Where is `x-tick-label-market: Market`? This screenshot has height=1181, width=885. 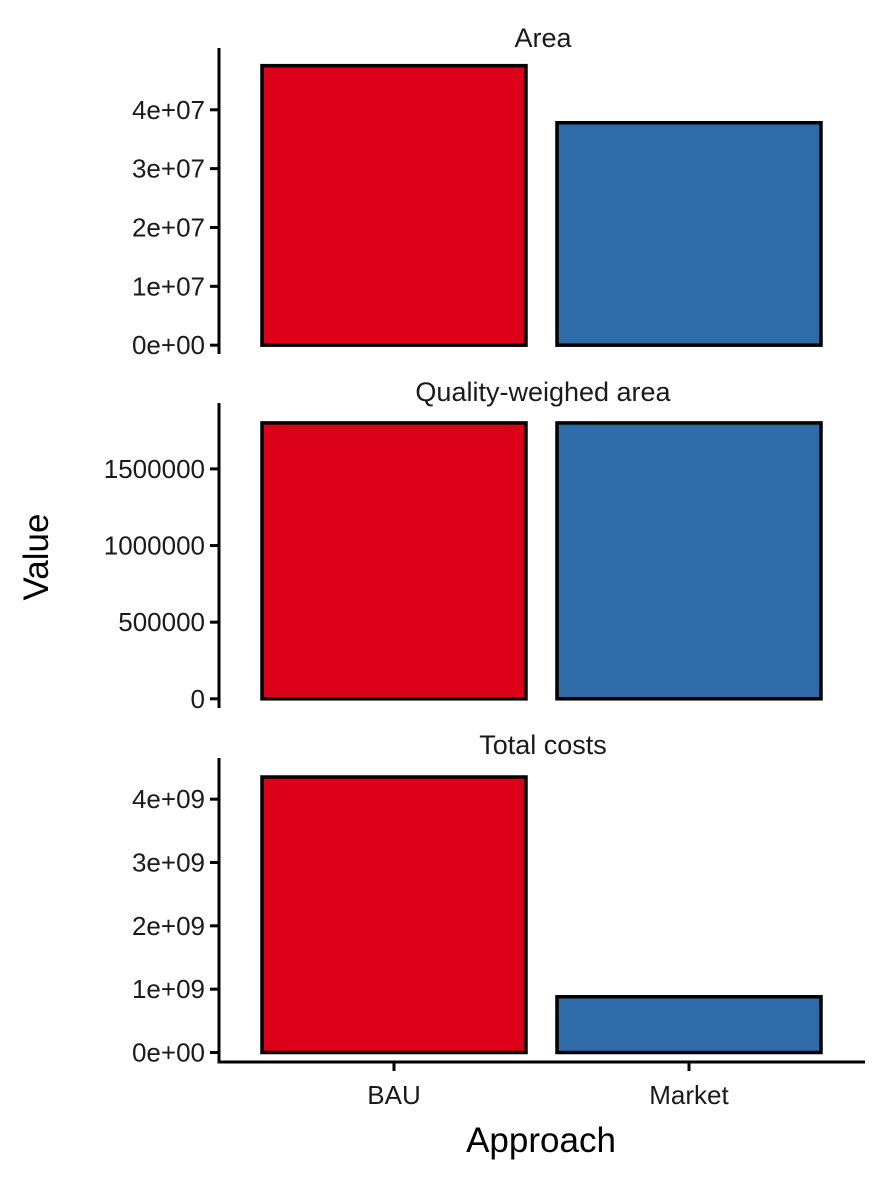 x-tick-label-market: Market is located at coordinates (689, 1095).